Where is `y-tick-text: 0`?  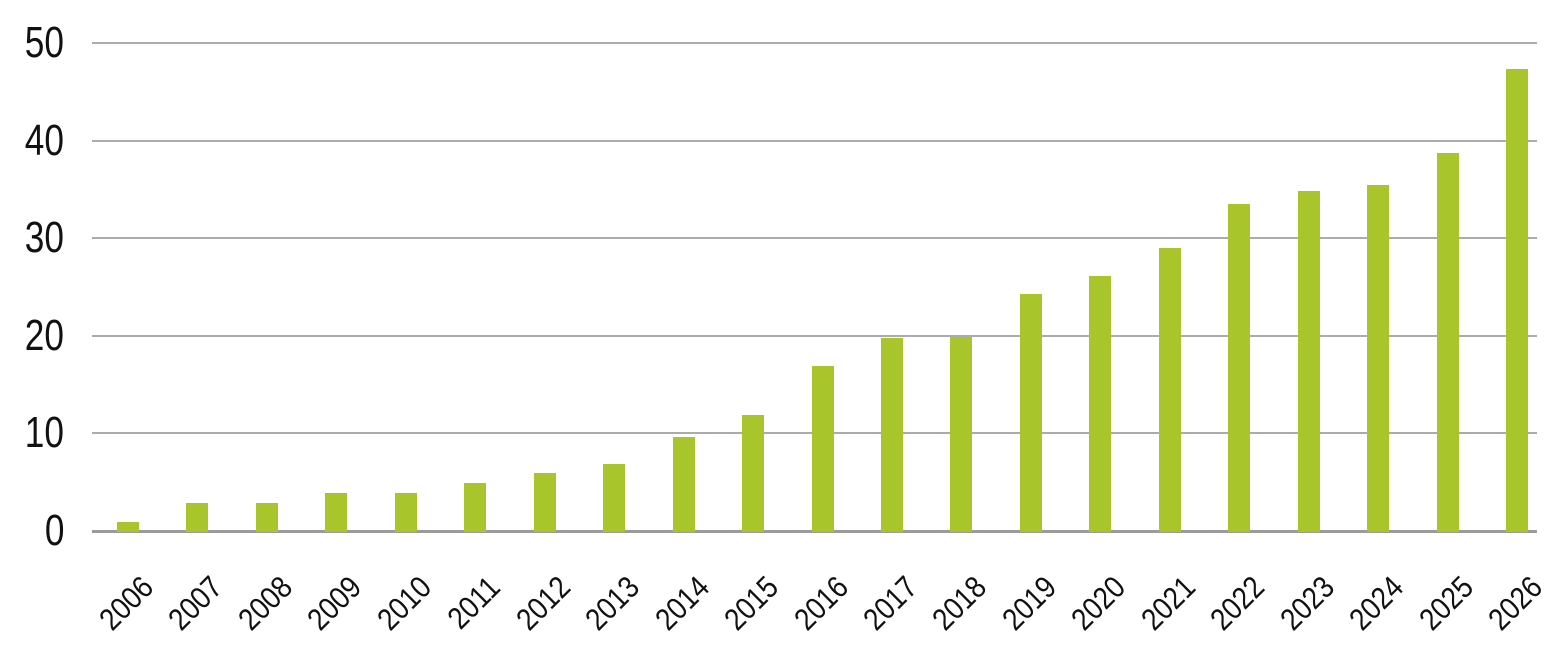
y-tick-text: 0 is located at coordinates (54, 530).